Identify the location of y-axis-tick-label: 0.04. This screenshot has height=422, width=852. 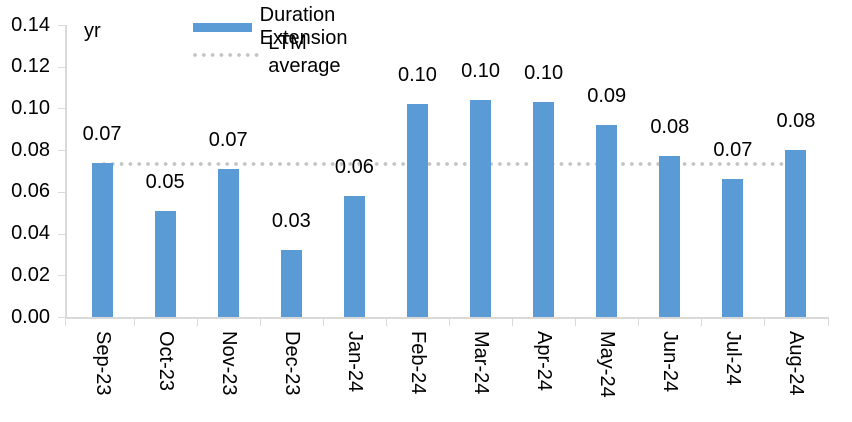
(30, 233).